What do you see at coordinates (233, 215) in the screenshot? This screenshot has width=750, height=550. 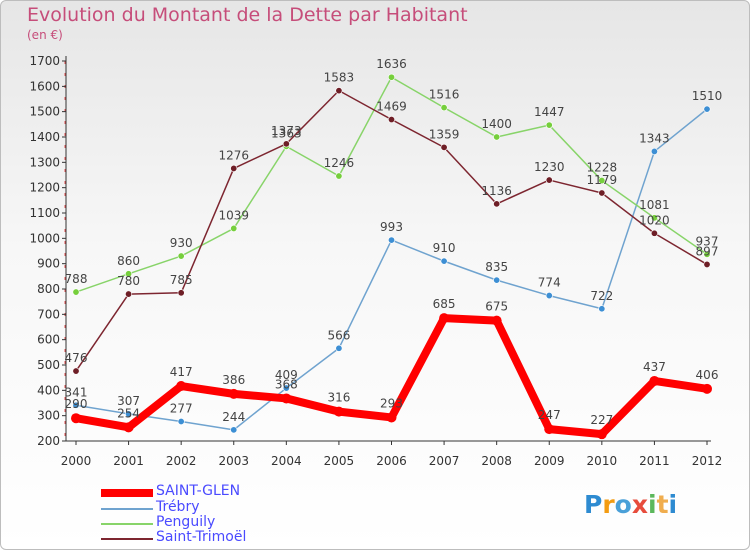 I see `data-label: 1039` at bounding box center [233, 215].